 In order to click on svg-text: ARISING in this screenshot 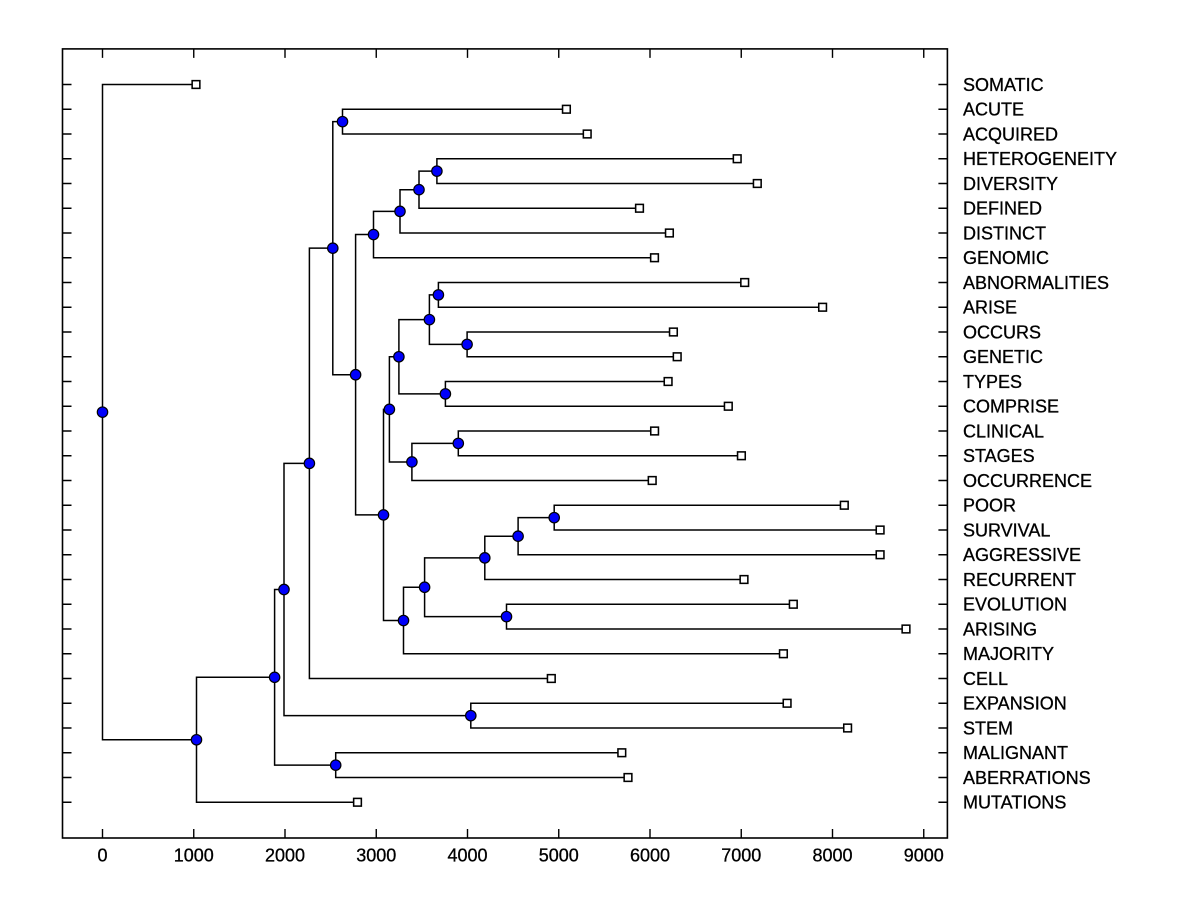, I will do `click(1000, 629)`.